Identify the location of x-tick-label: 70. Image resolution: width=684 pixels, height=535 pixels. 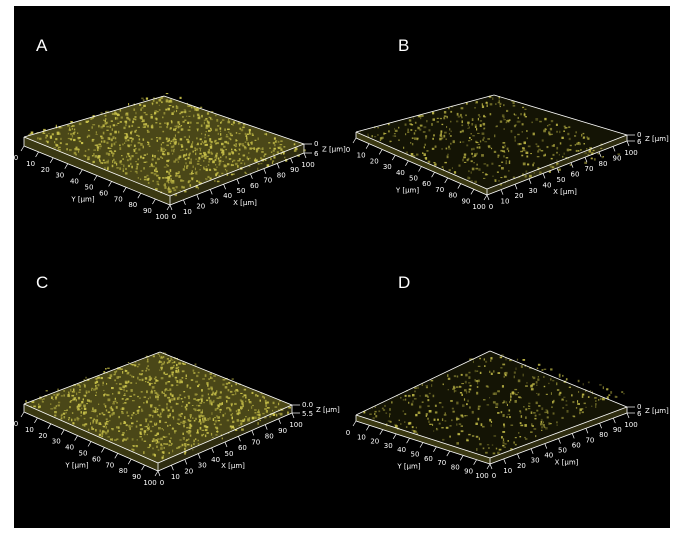
(589, 169).